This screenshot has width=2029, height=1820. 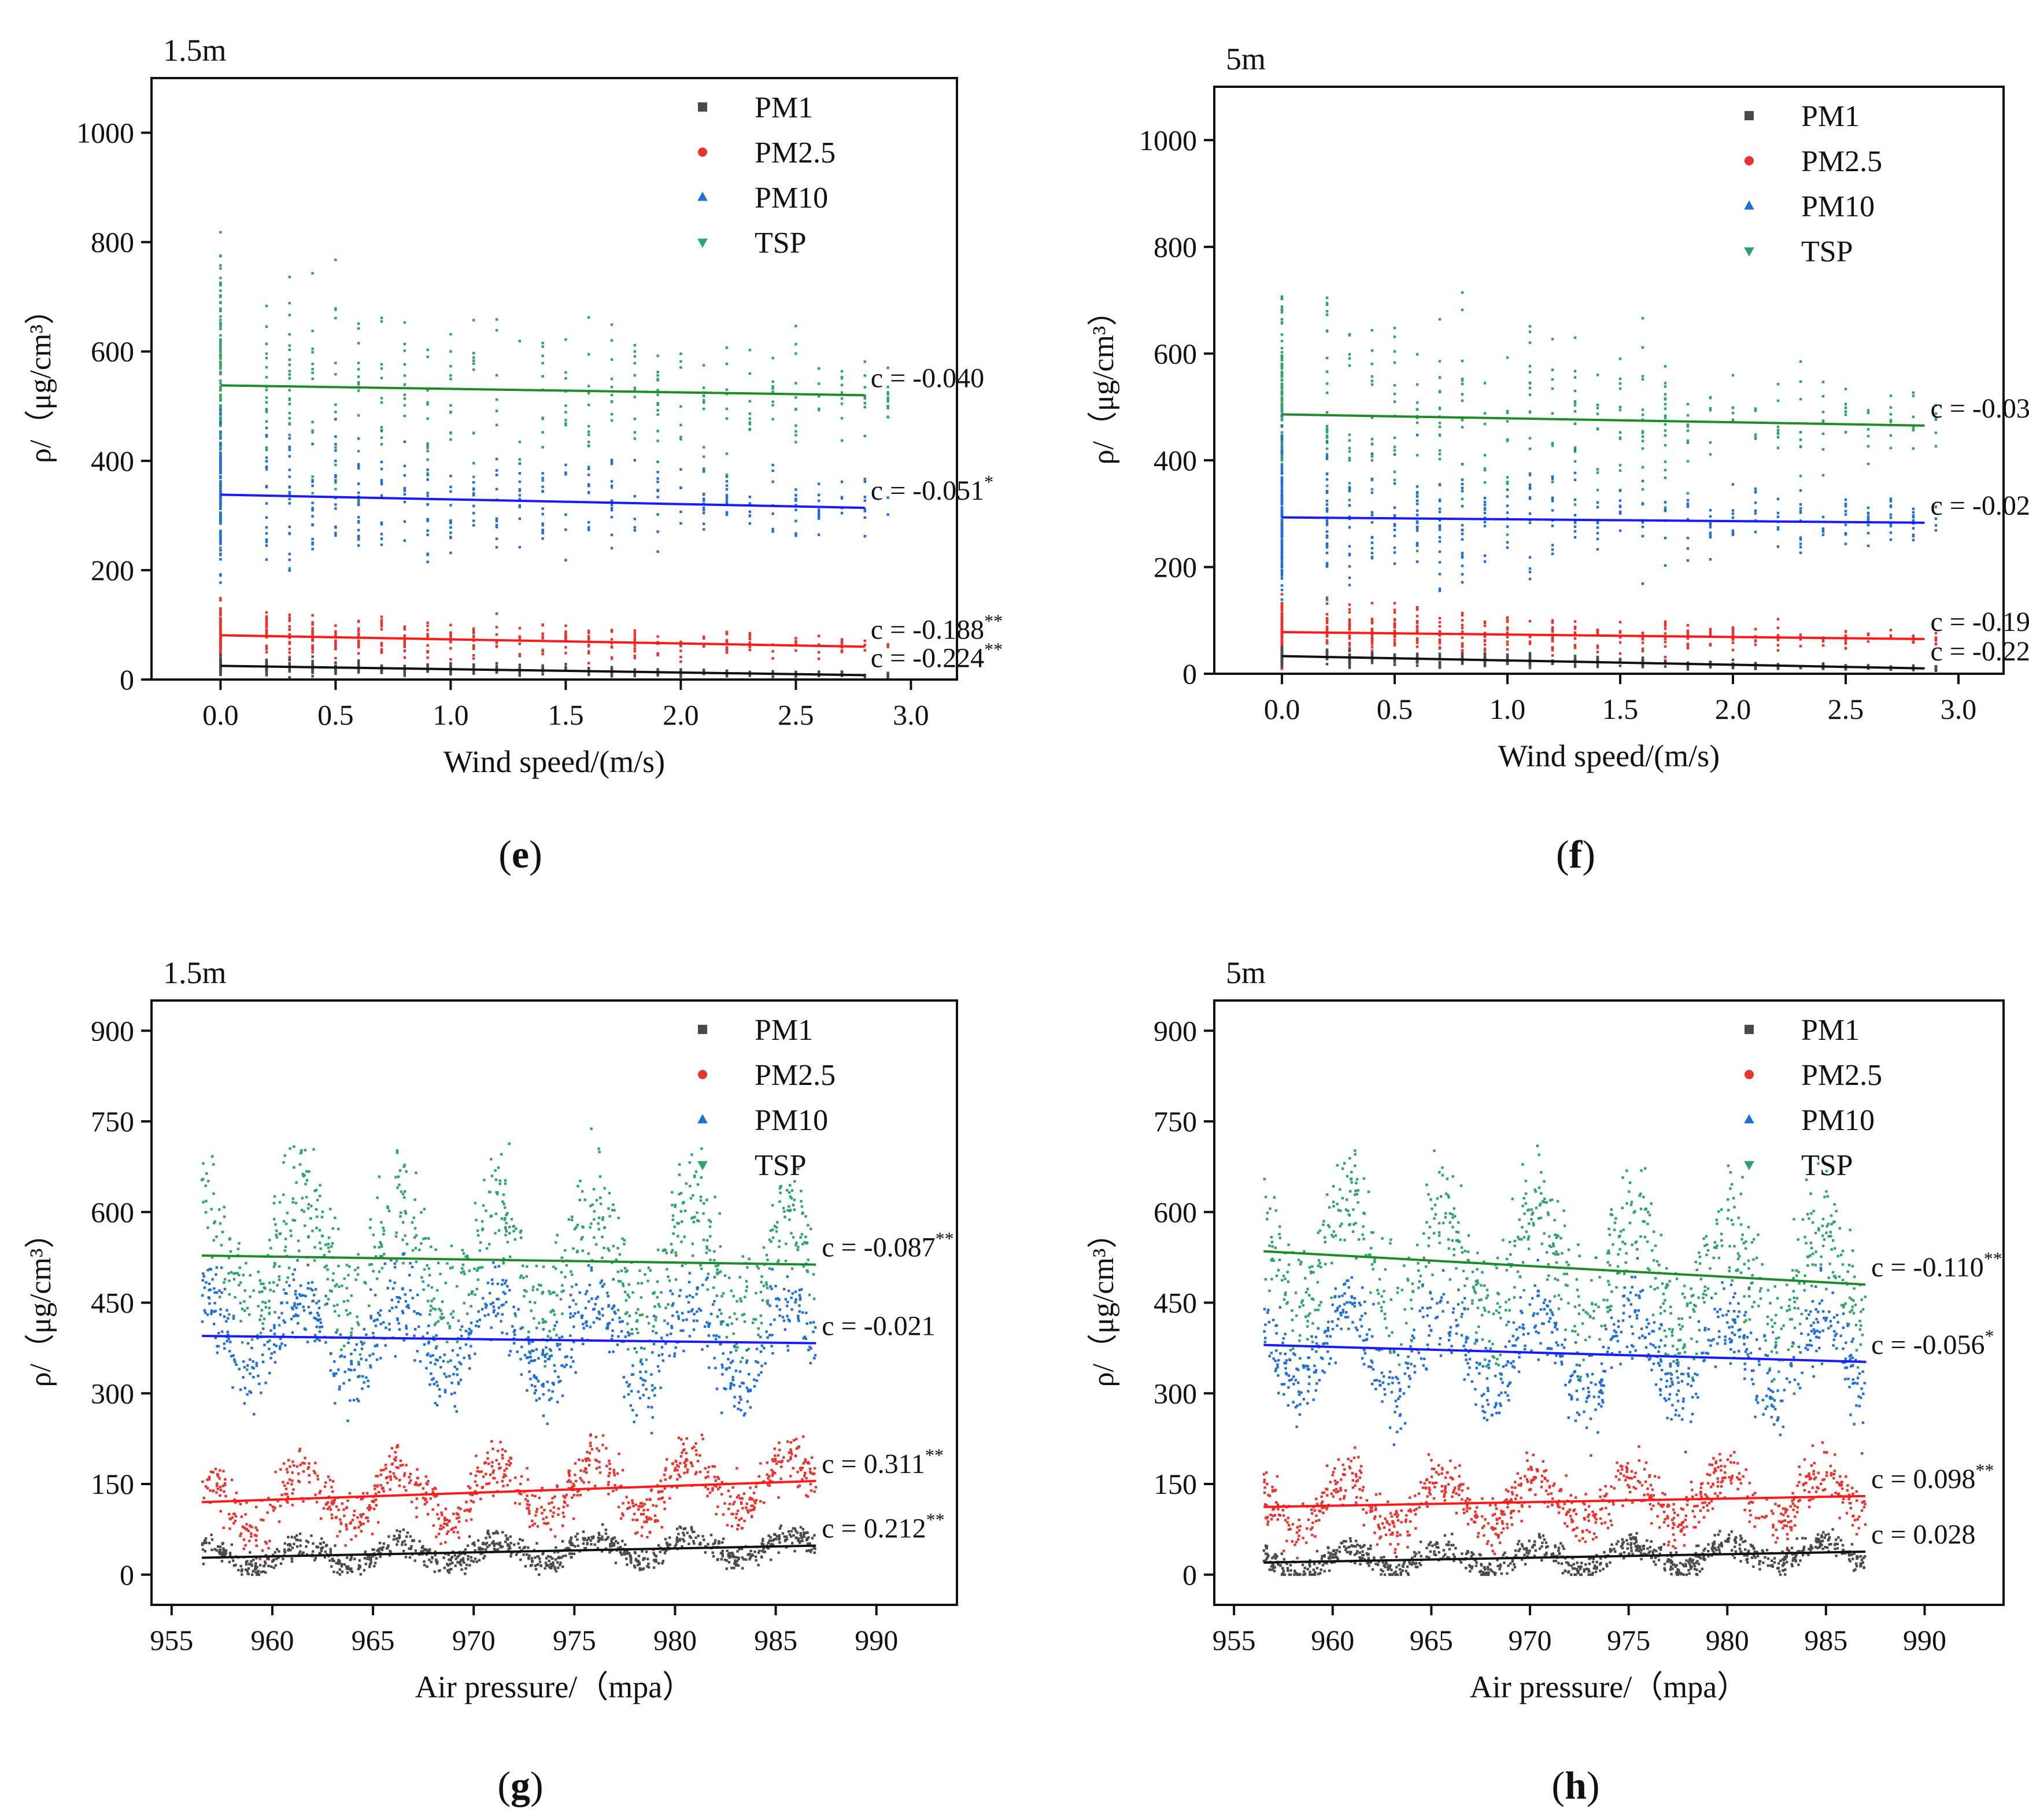 I want to click on correlation-label: c = -0.229**, so click(x=1980, y=649).